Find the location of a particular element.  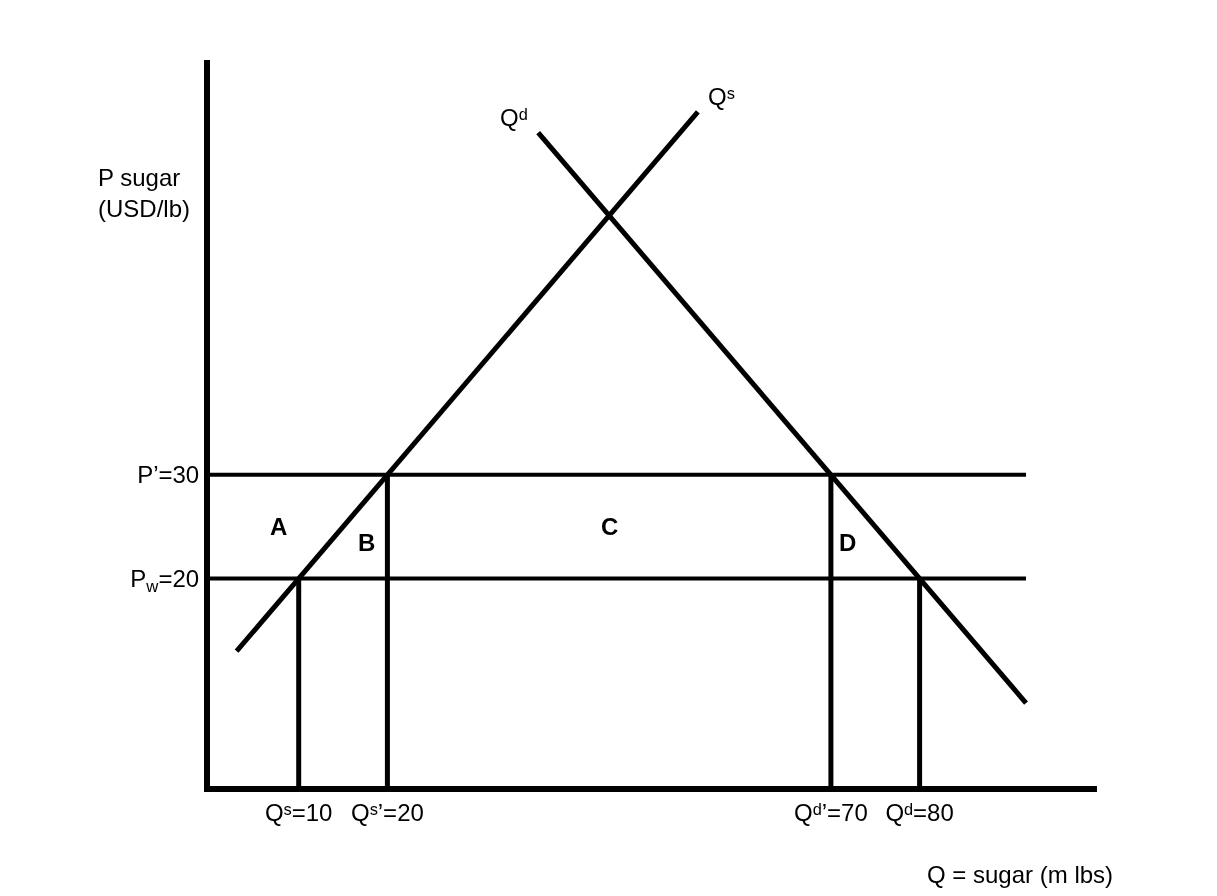

x-tick-label: Qˢ’=20 is located at coordinates (387, 812).